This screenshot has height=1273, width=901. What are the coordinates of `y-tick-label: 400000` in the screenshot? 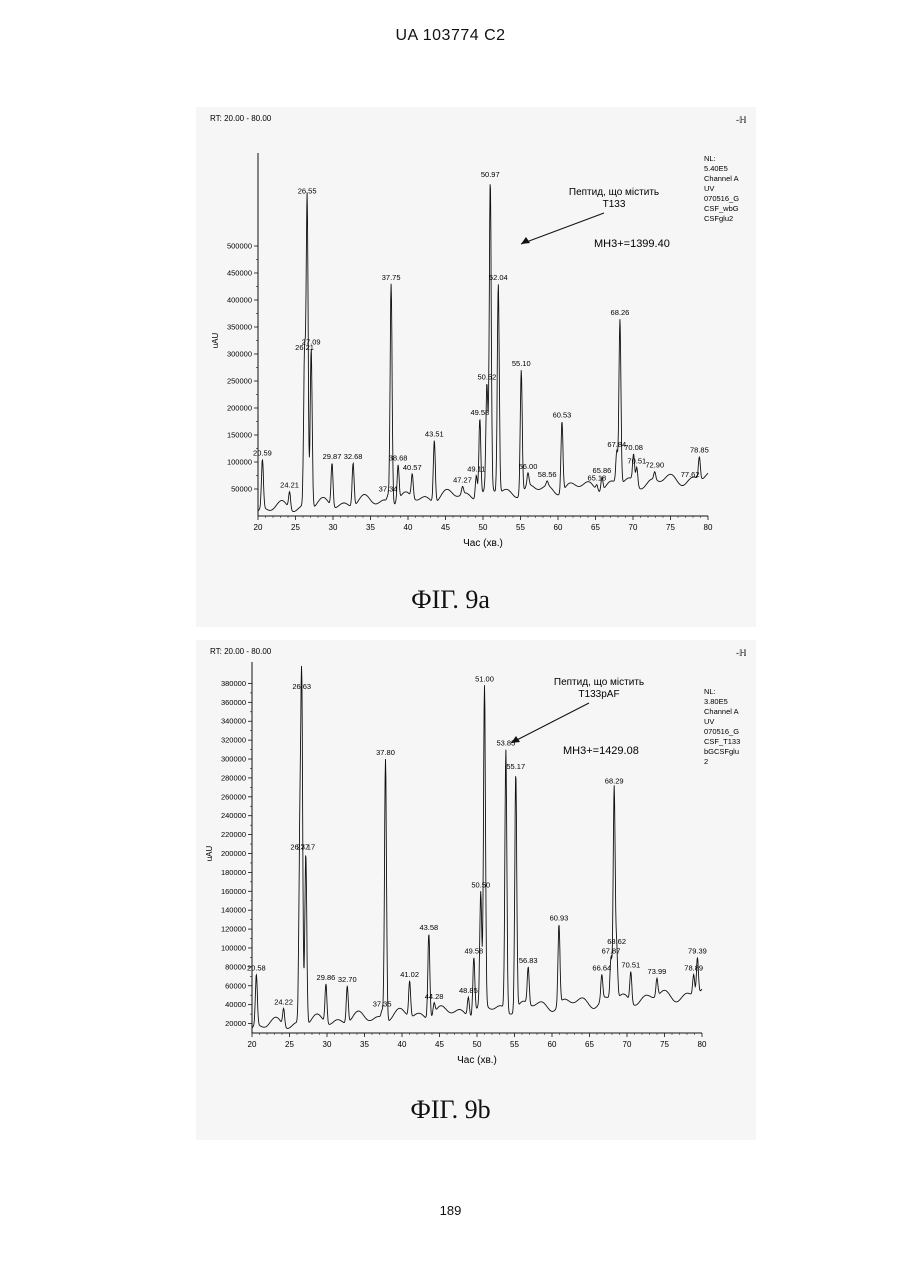 It's located at (239, 300).